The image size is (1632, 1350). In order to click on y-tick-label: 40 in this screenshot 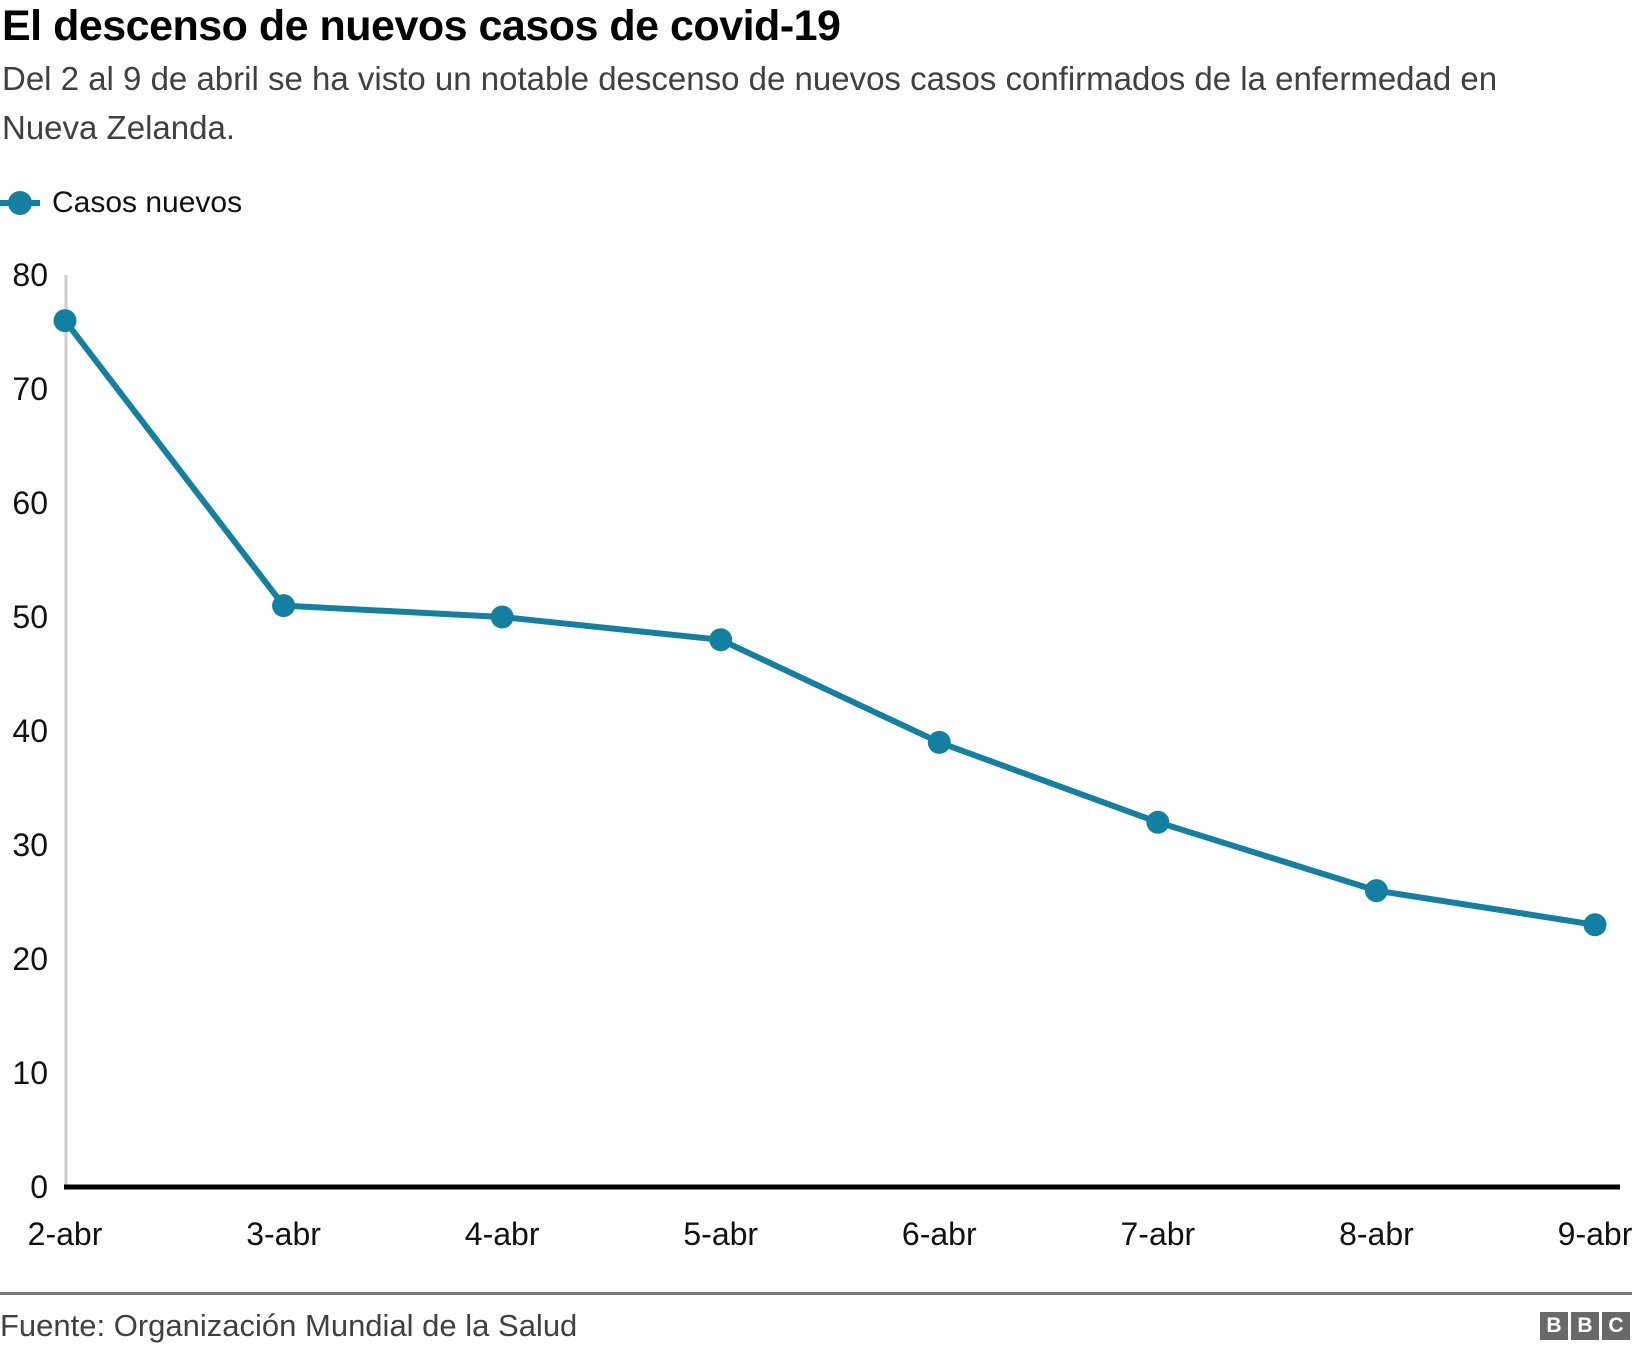, I will do `click(30, 731)`.